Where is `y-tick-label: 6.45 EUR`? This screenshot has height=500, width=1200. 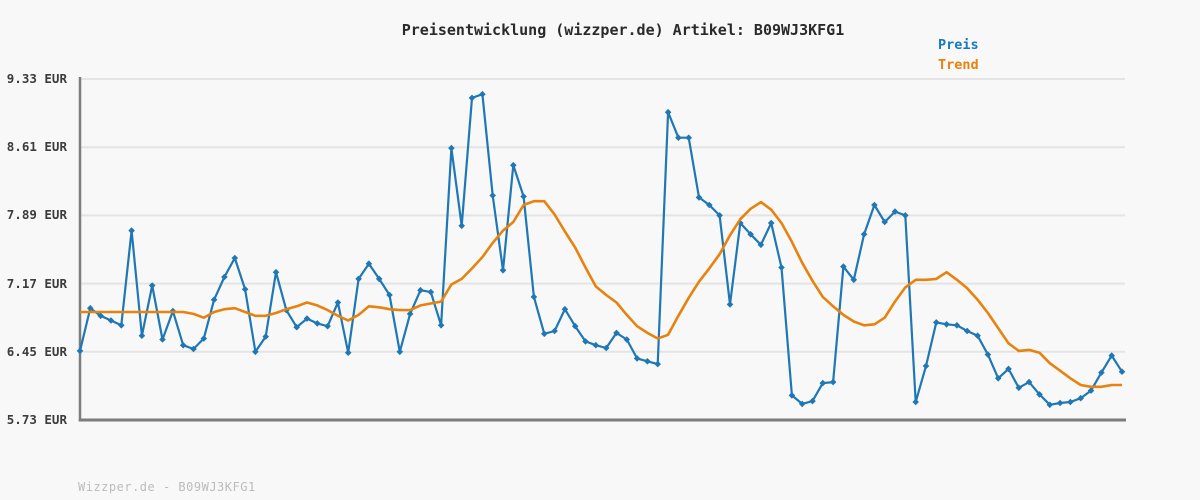
y-tick-label: 6.45 EUR is located at coordinates (36, 351).